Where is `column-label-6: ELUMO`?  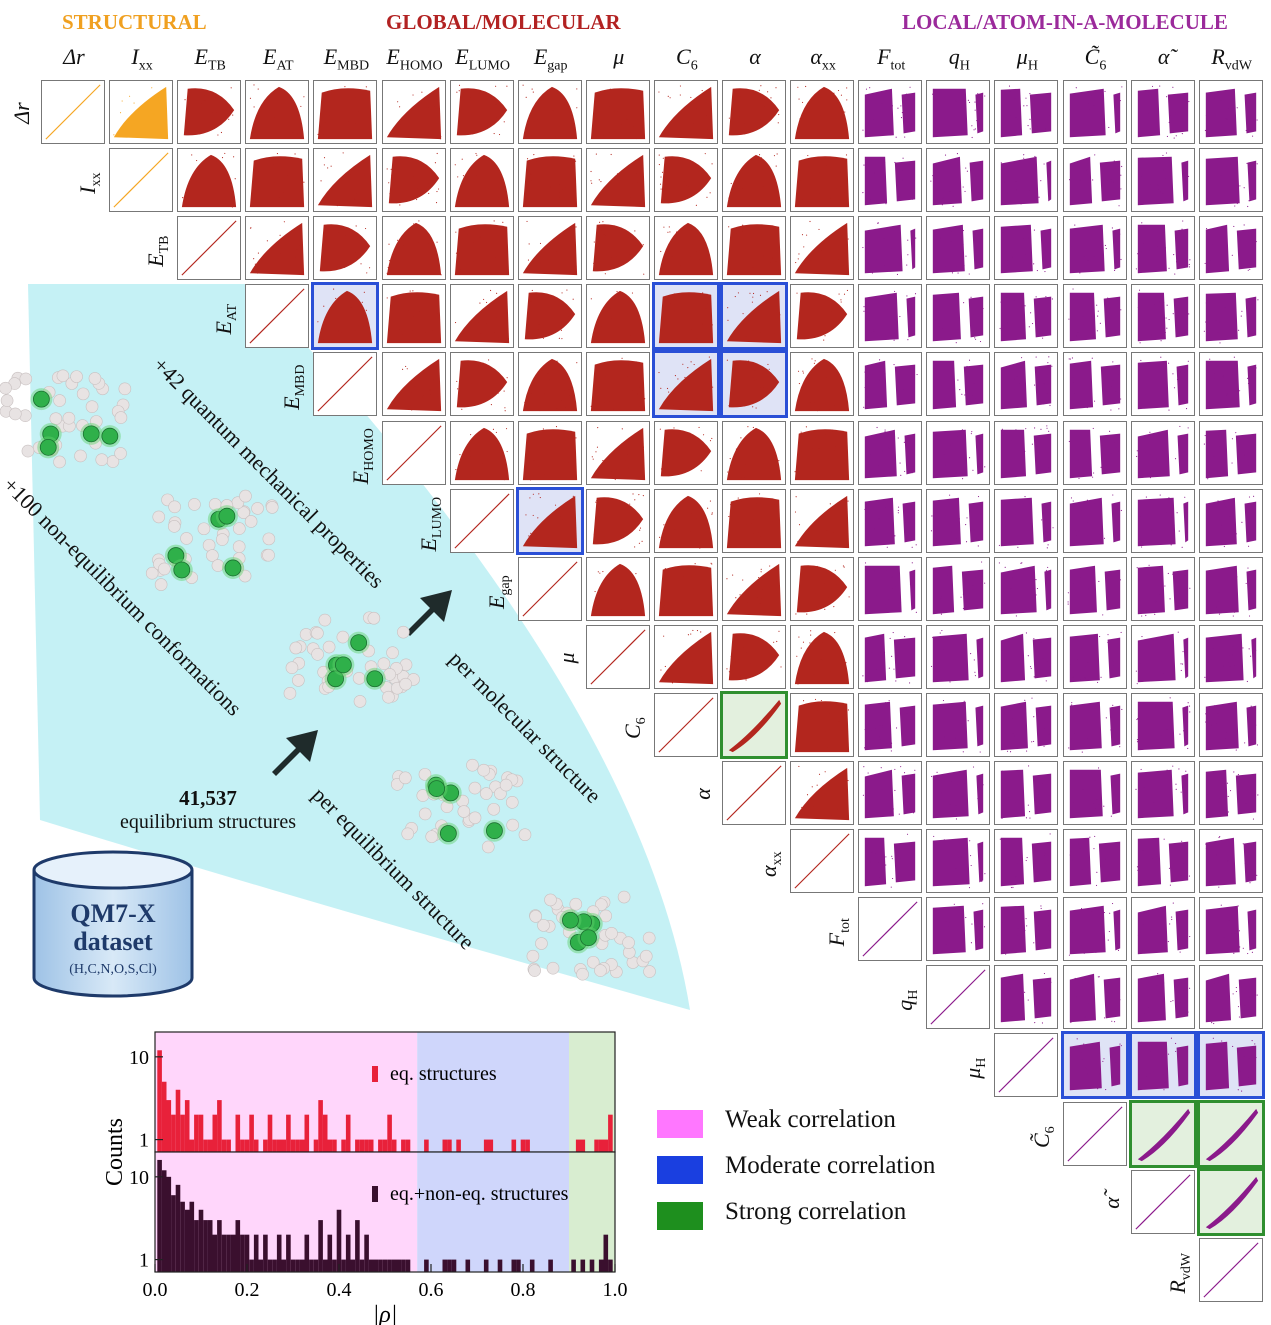 column-label-6: ELUMO is located at coordinates (482, 59).